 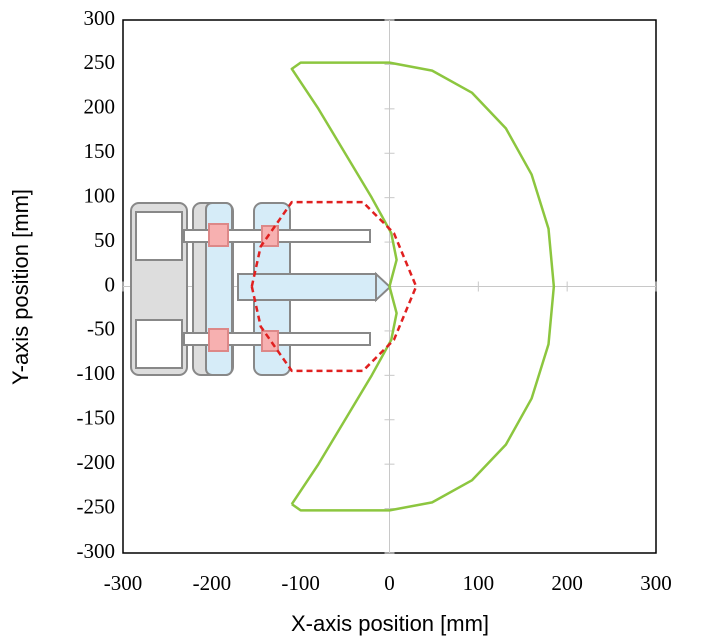 What do you see at coordinates (390, 623) in the screenshot?
I see `x-axis-label: X-axis position [mm]` at bounding box center [390, 623].